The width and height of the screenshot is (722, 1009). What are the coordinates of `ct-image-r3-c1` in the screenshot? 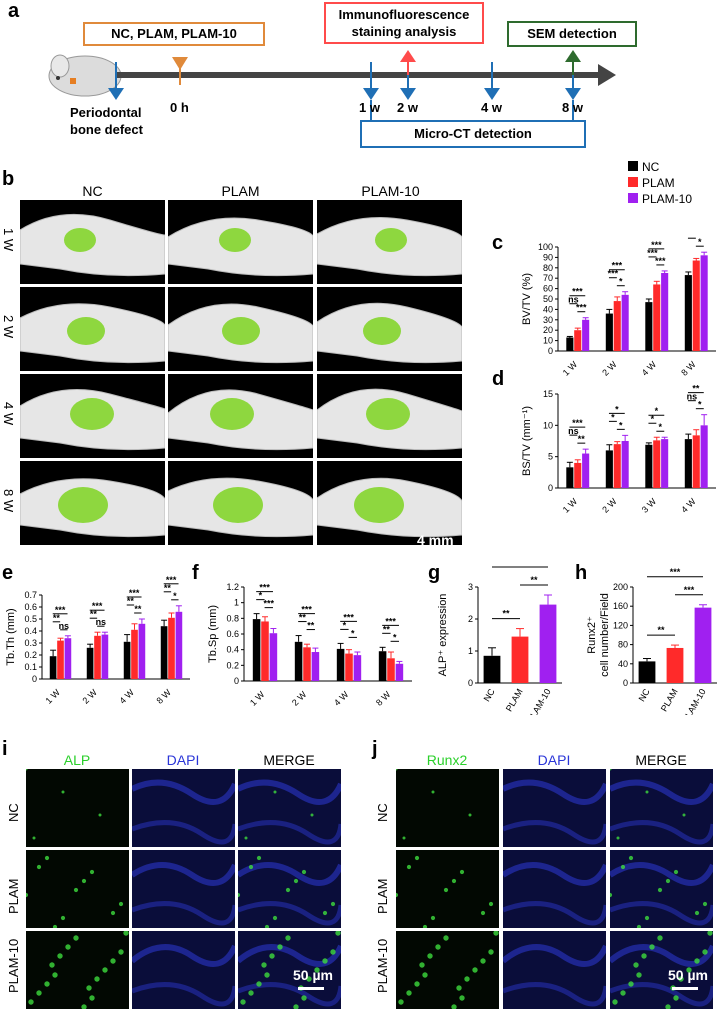 It's located at (92, 416).